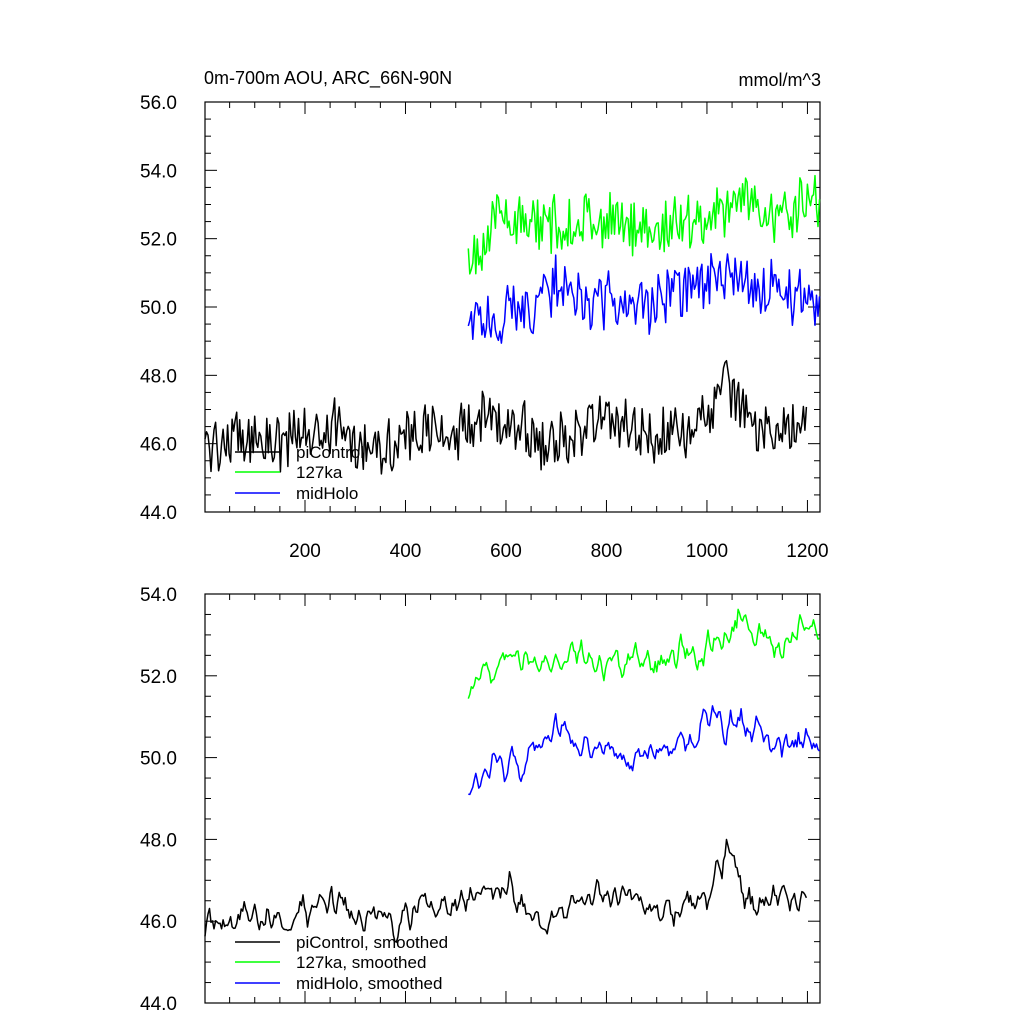 The image size is (1024, 1024). I want to click on x-tick-label: 1000, so click(707, 551).